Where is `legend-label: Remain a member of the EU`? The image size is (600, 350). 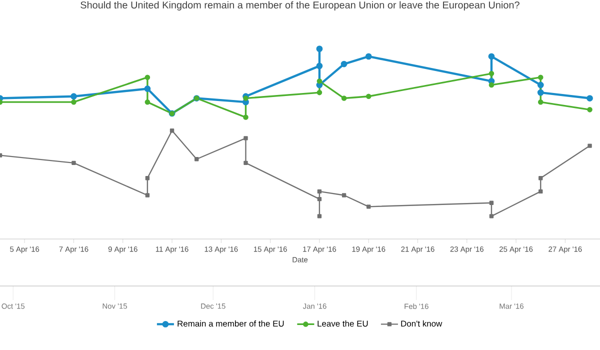
legend-label: Remain a member of the EU is located at coordinates (231, 323).